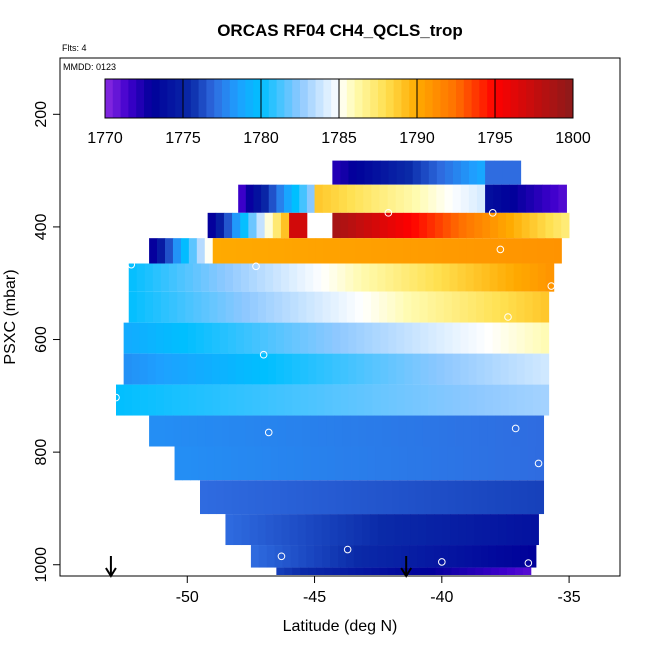 This screenshot has width=650, height=650. Describe the element at coordinates (378, 591) in the screenshot. I see `x-axis: -50 -45 -40 -35` at that location.